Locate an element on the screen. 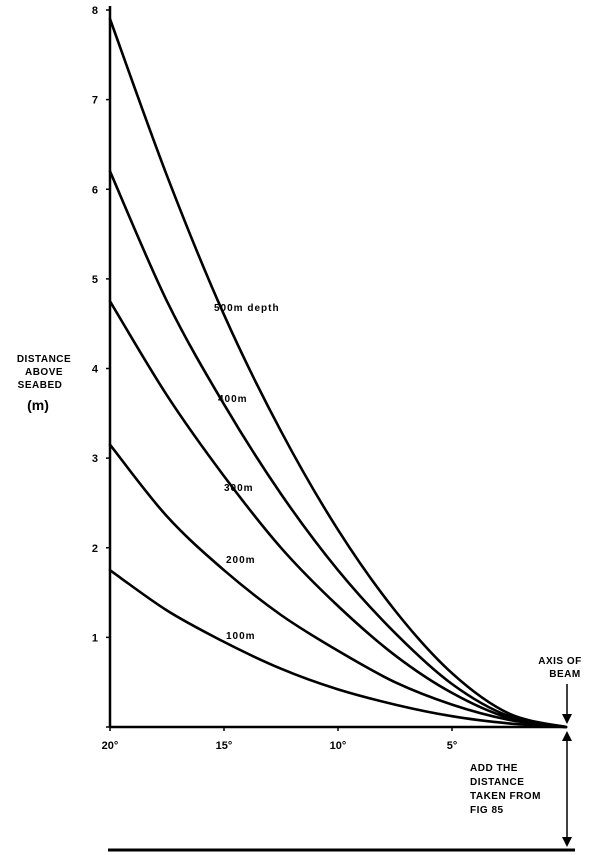  y-axis-label-line: ABOVE is located at coordinates (44, 372).